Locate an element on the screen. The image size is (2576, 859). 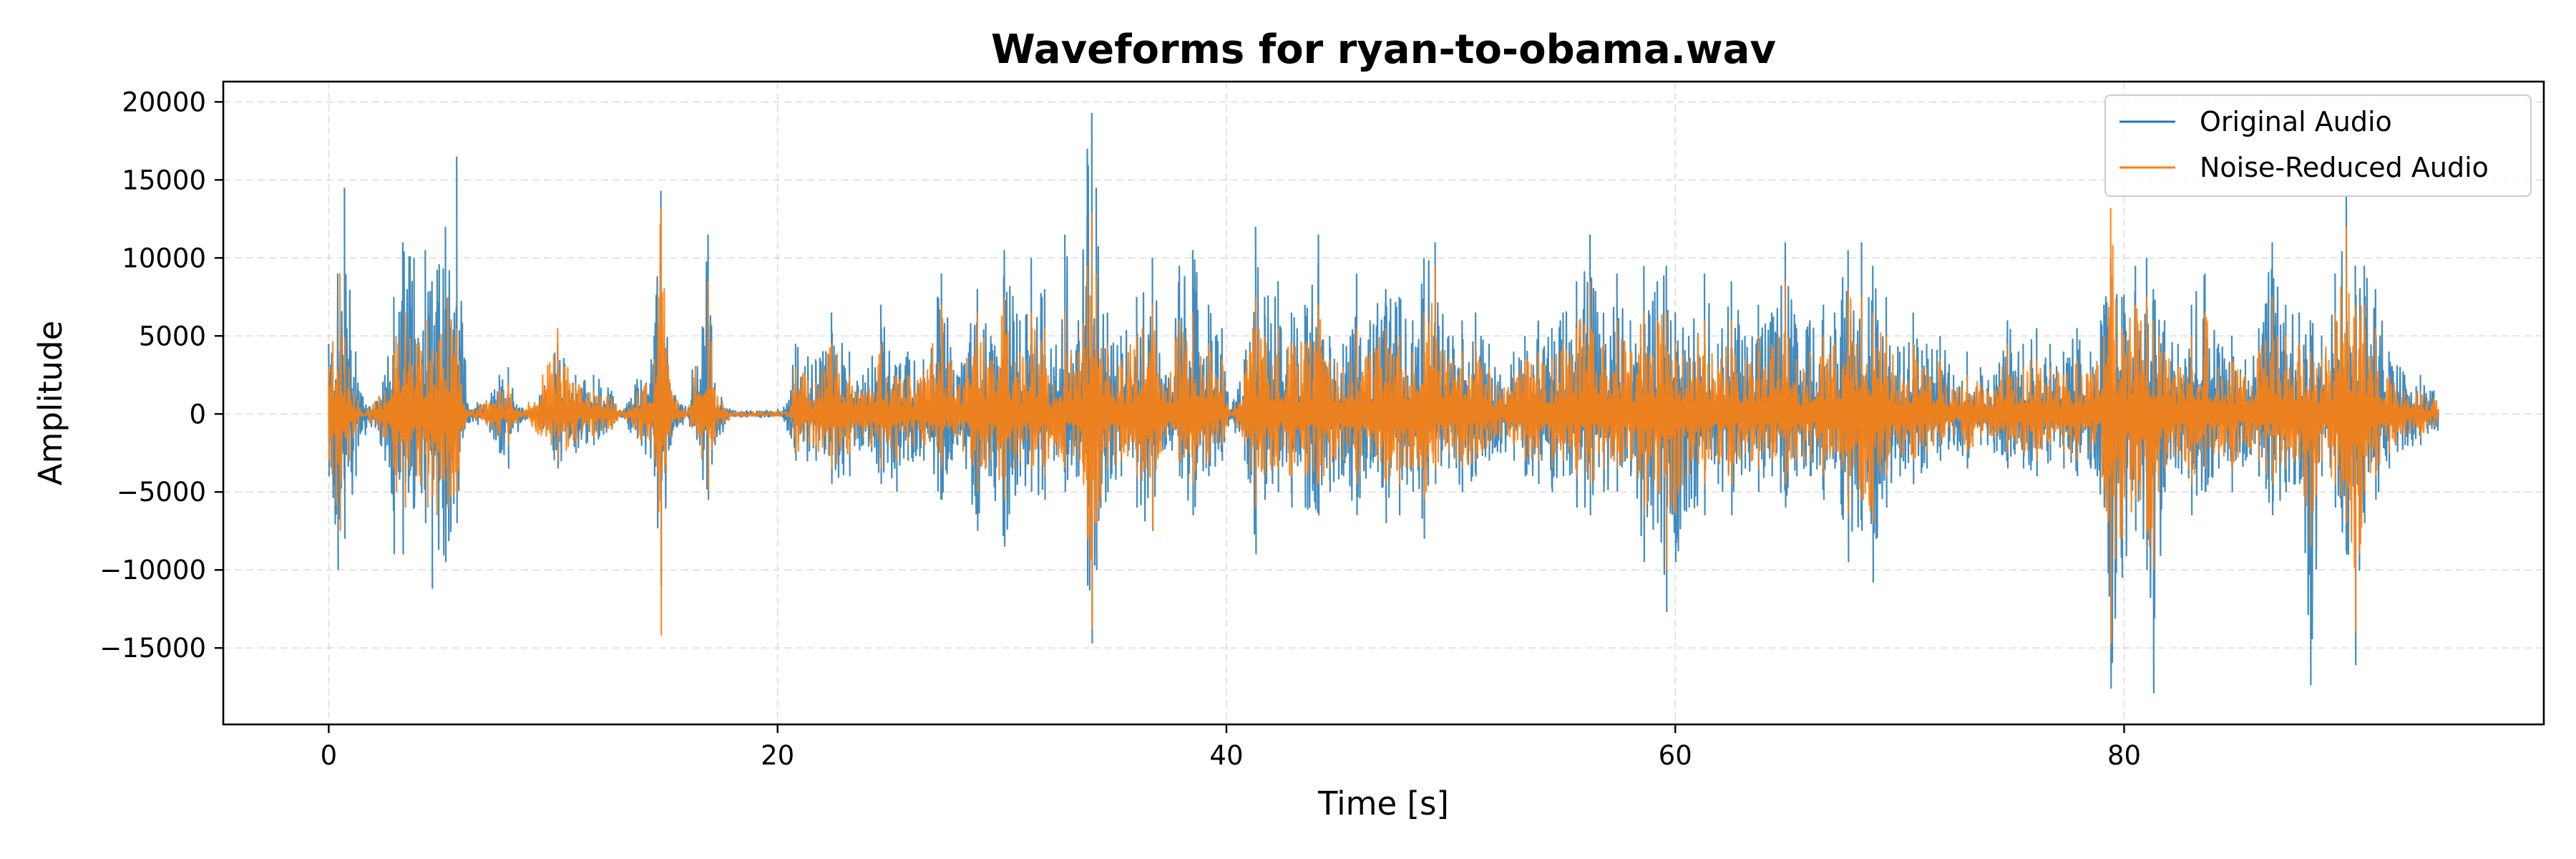
x-tick-label: 80 is located at coordinates (2124, 755).